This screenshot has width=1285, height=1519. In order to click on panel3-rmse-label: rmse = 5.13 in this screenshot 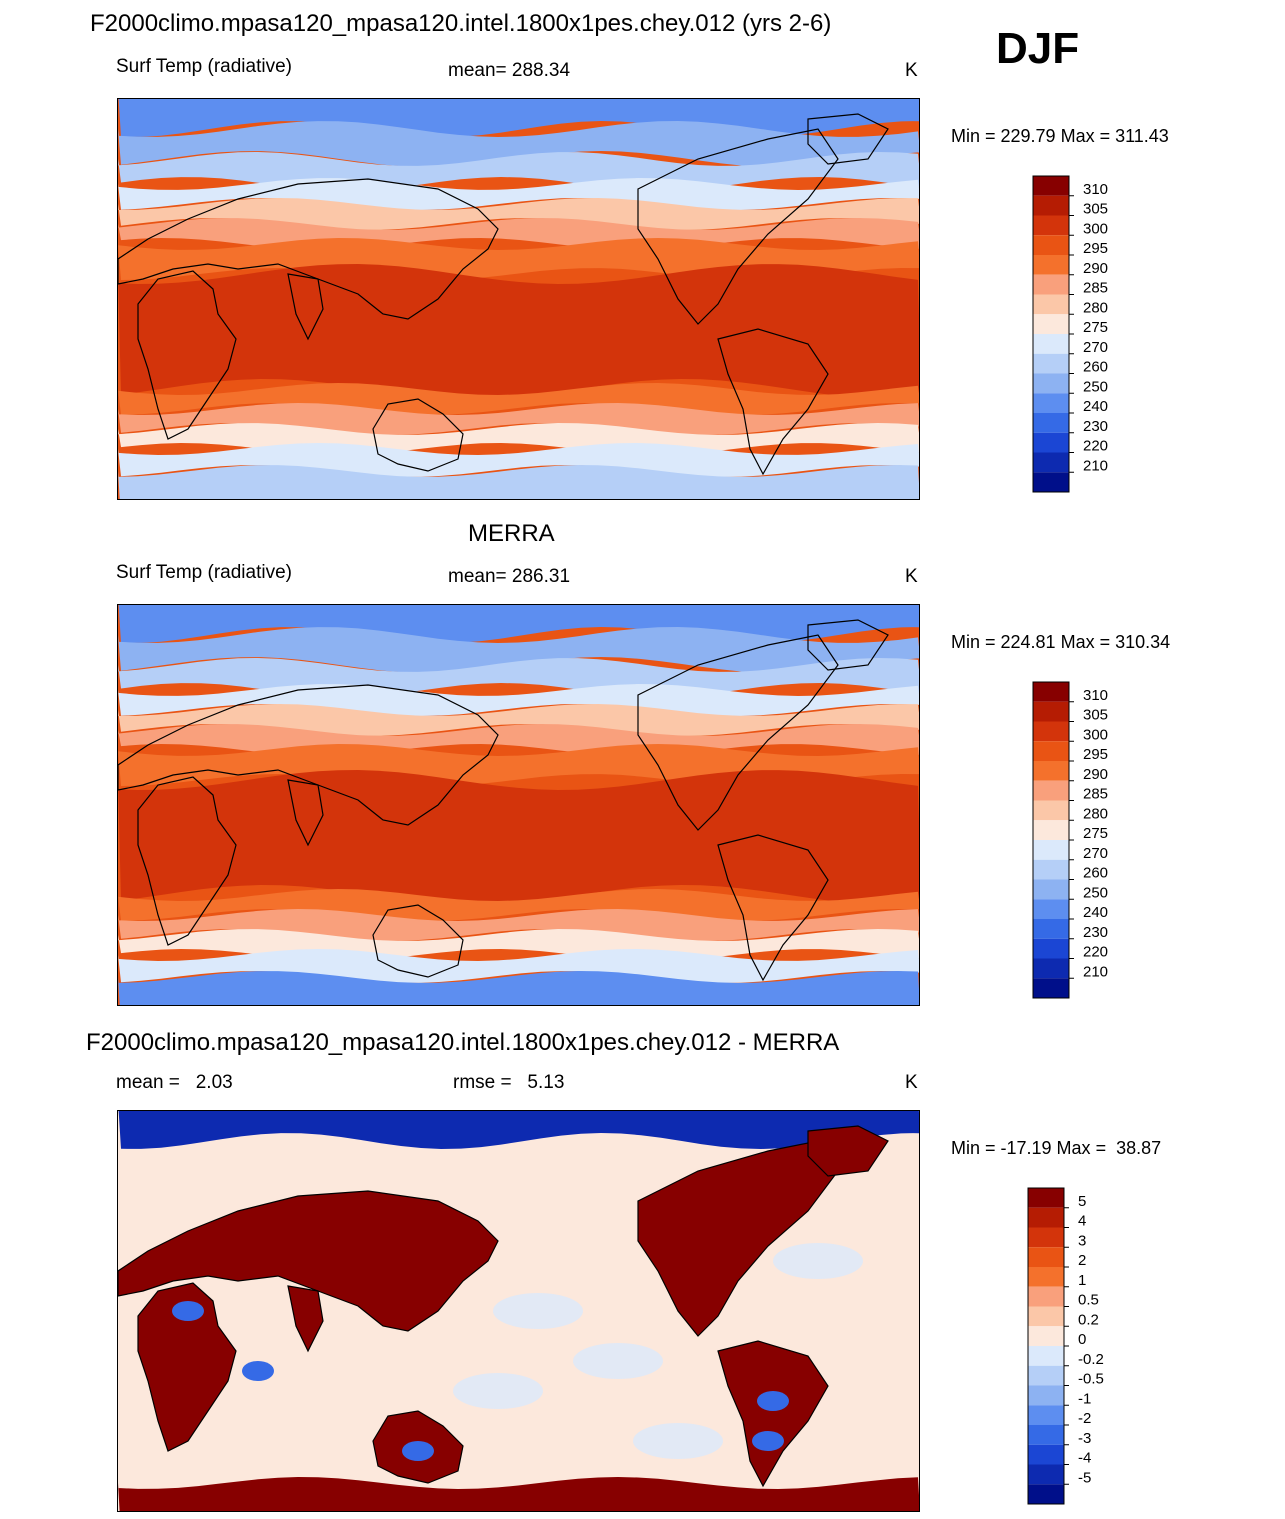, I will do `click(509, 1082)`.